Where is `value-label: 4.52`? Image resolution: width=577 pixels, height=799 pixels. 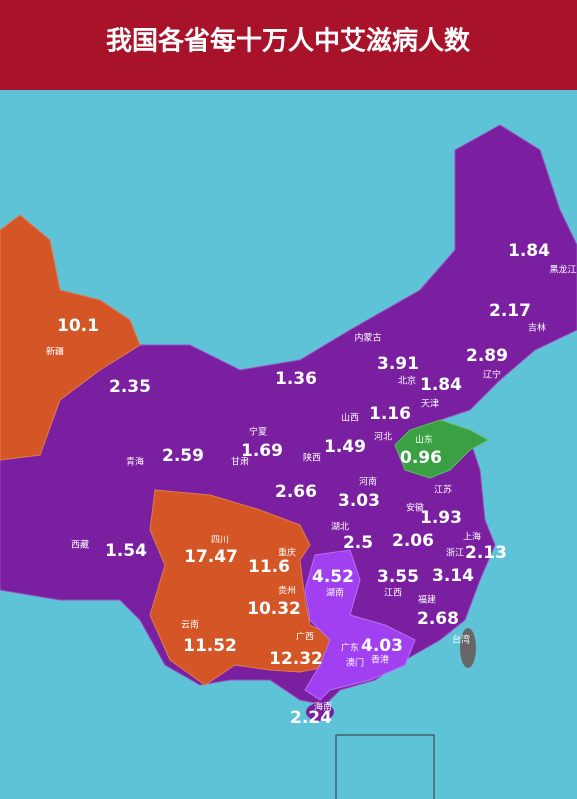 value-label: 4.52 is located at coordinates (333, 577).